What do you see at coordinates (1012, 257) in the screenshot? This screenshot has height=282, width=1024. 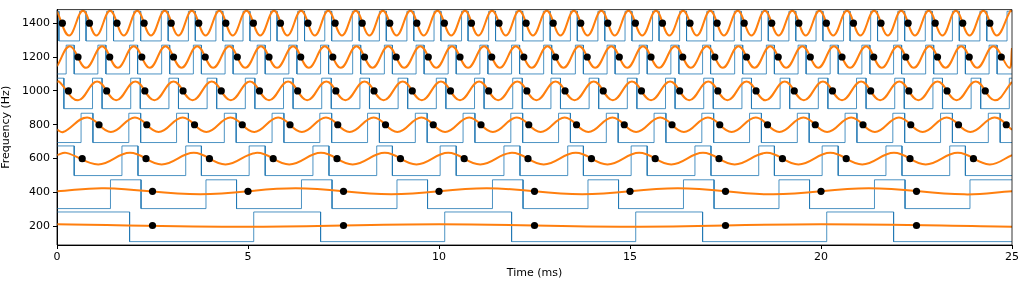 I see `x-tick-label: 25` at bounding box center [1012, 257].